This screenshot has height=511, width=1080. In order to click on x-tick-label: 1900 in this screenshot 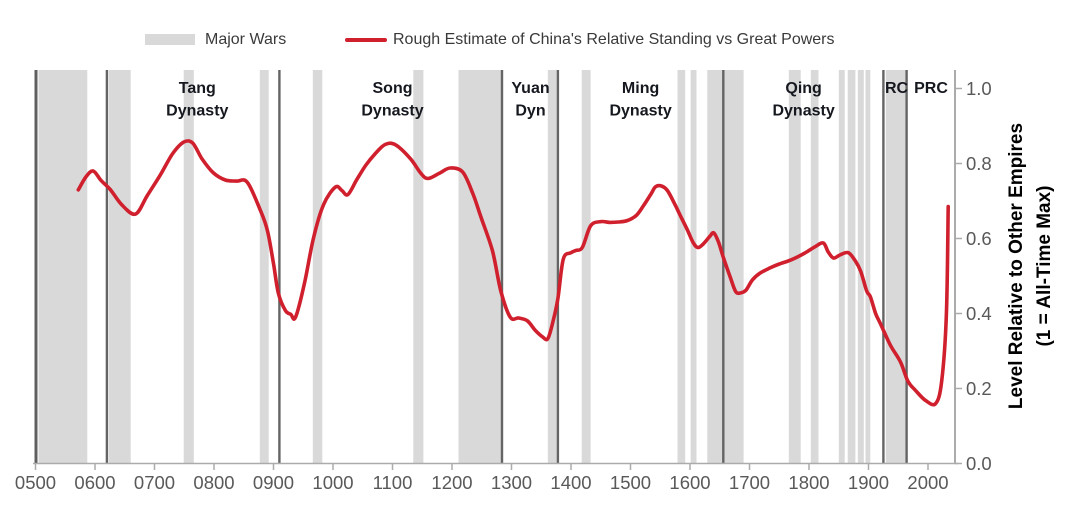, I will do `click(868, 482)`.